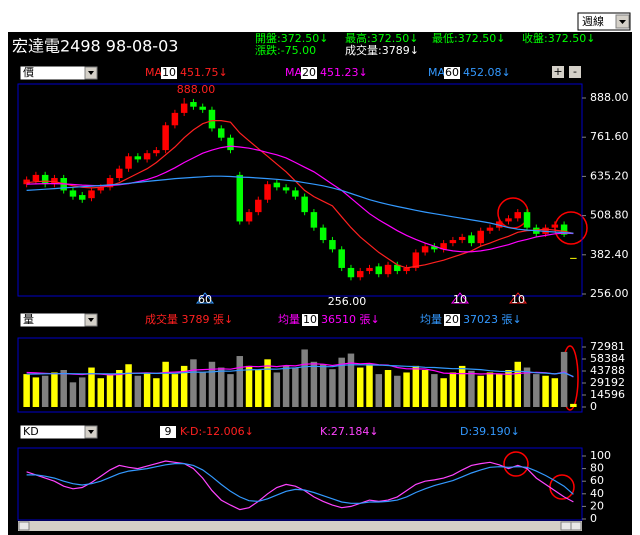 Image resolution: width=640 pixels, height=535 pixels. I want to click on signal-marker, so click(205, 298).